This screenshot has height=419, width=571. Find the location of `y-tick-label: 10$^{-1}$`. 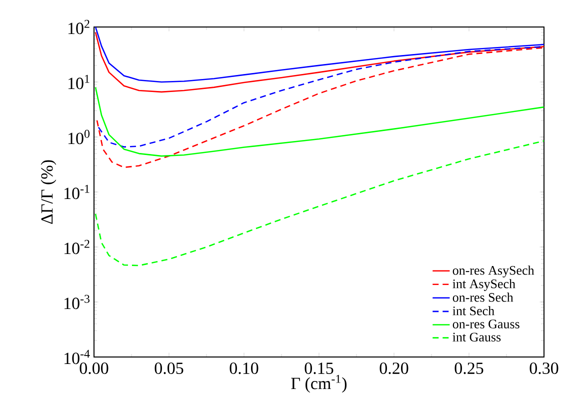

y-tick-label: 10$^{-1}$ is located at coordinates (77, 192).